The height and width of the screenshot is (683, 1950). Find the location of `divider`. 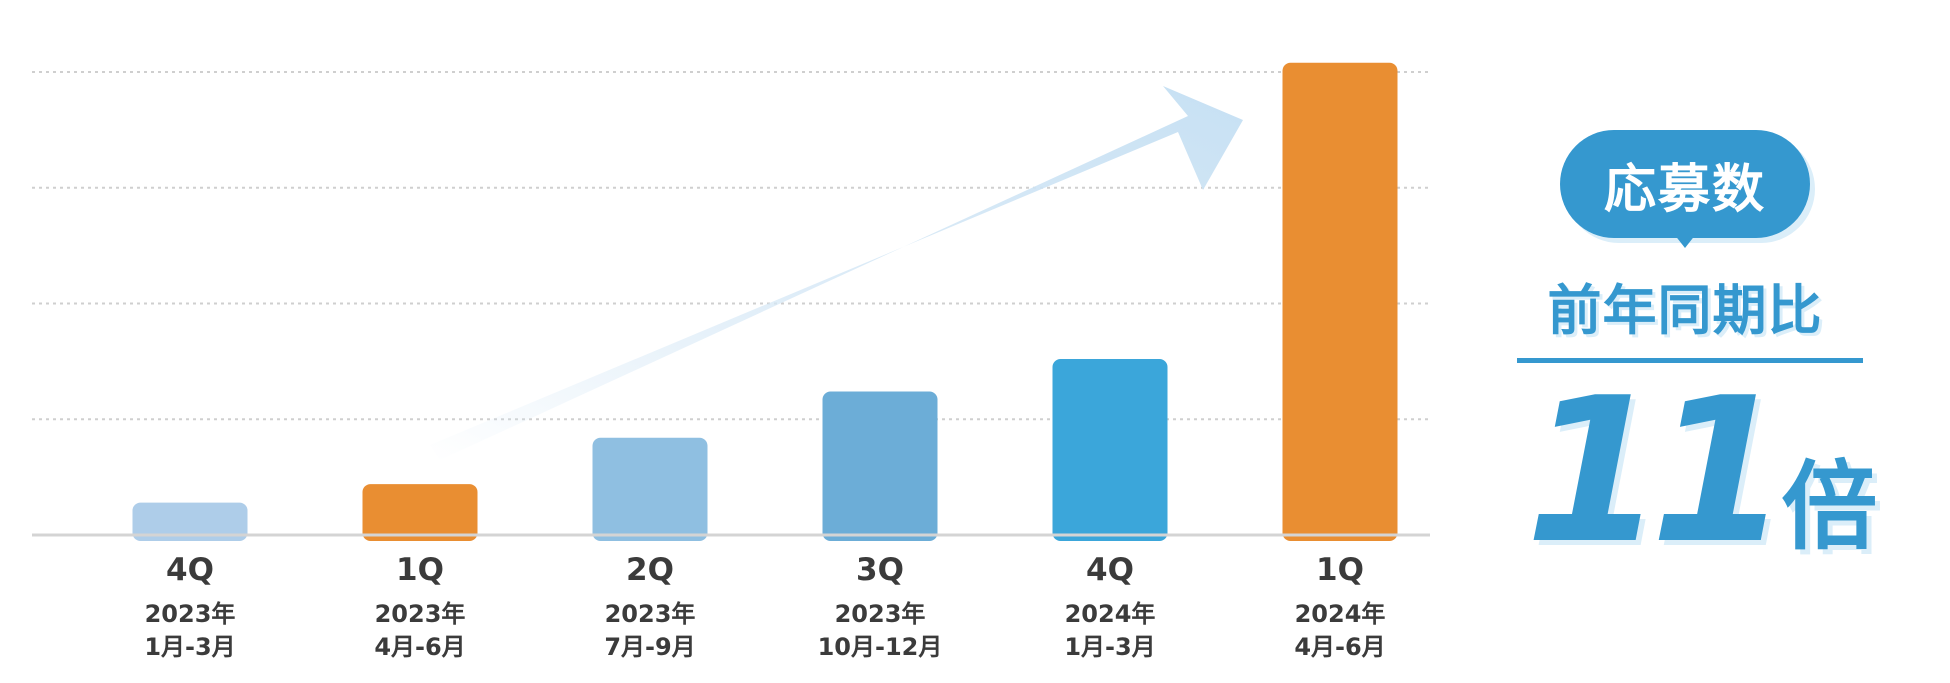

divider is located at coordinates (1690, 360).